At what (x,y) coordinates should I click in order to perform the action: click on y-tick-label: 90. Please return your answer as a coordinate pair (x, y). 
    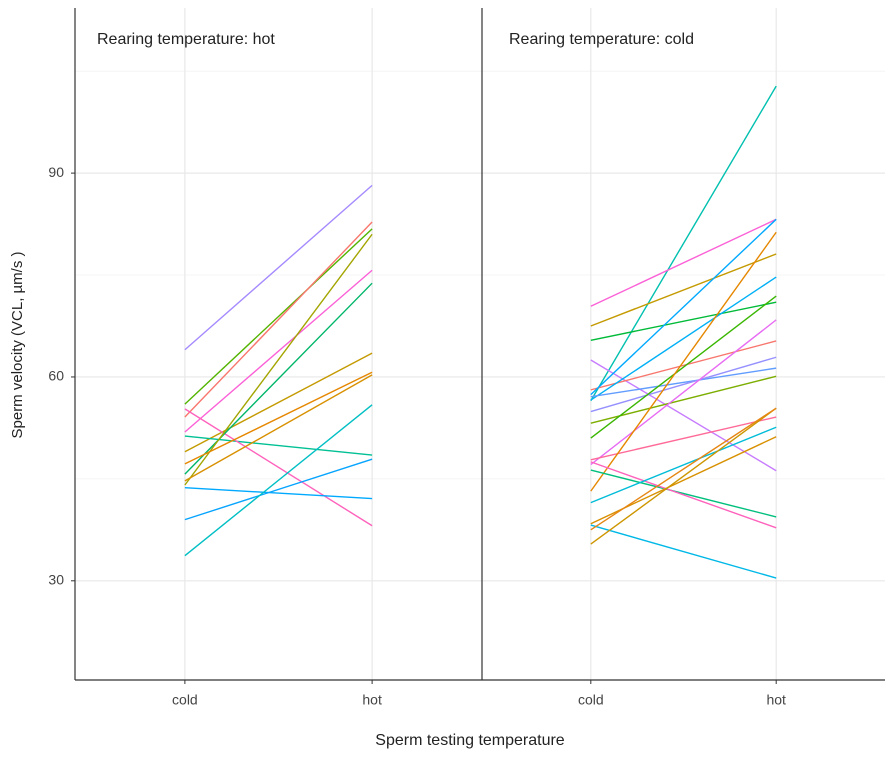
    Looking at the image, I should click on (56, 172).